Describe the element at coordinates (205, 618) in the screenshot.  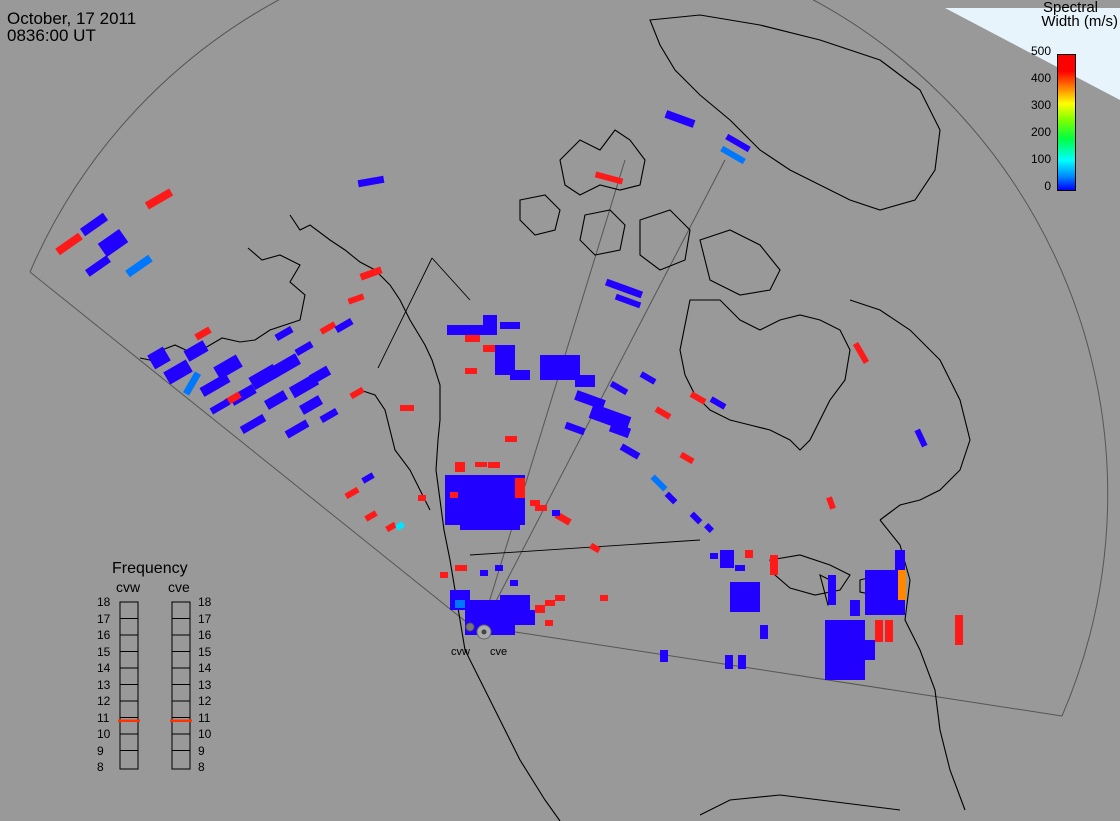
I see `frequency-tick-right: 17` at that location.